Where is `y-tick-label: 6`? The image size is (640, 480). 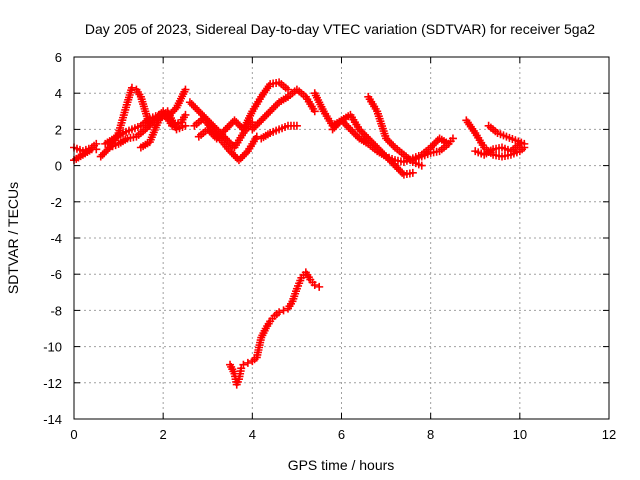
y-tick-label: 6 is located at coordinates (58, 57).